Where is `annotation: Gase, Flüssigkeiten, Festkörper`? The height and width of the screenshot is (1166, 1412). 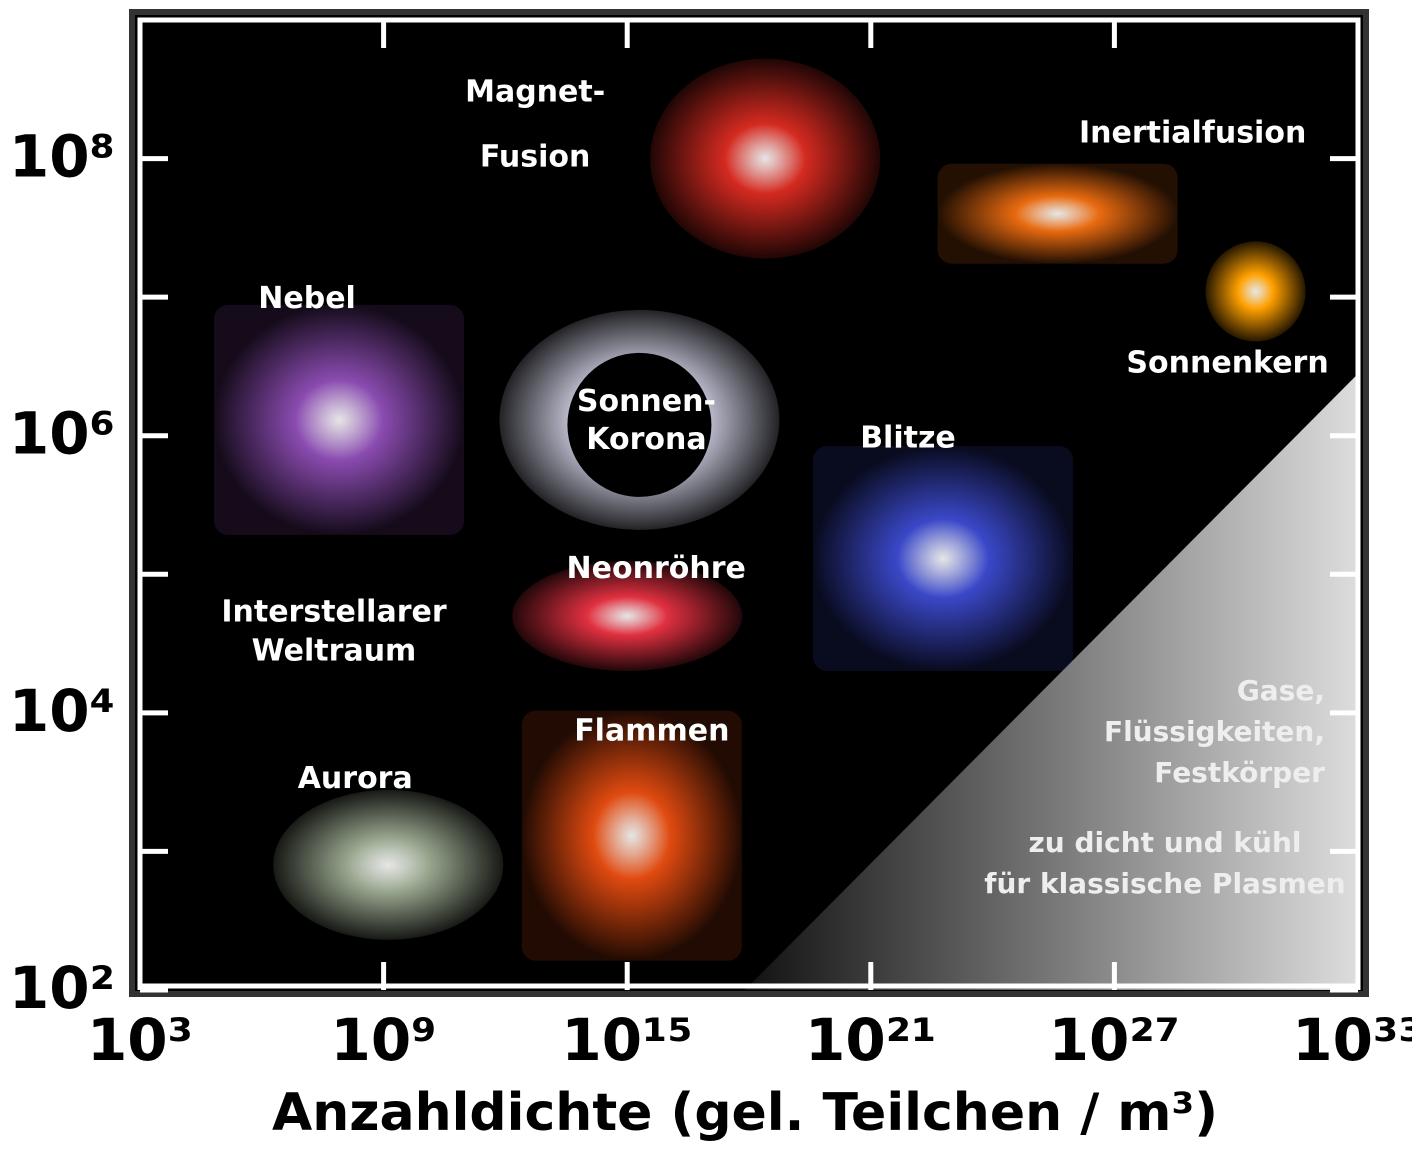
annotation: Gase, Flüssigkeiten, Festkörper is located at coordinates (1214, 731).